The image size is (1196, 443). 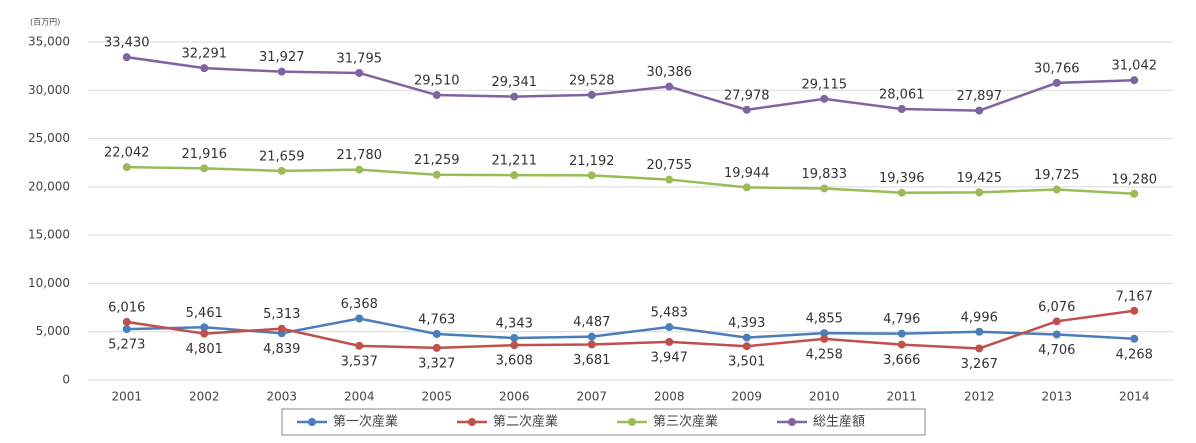 I want to click on y-tick-label: 25,000, so click(x=49, y=138).